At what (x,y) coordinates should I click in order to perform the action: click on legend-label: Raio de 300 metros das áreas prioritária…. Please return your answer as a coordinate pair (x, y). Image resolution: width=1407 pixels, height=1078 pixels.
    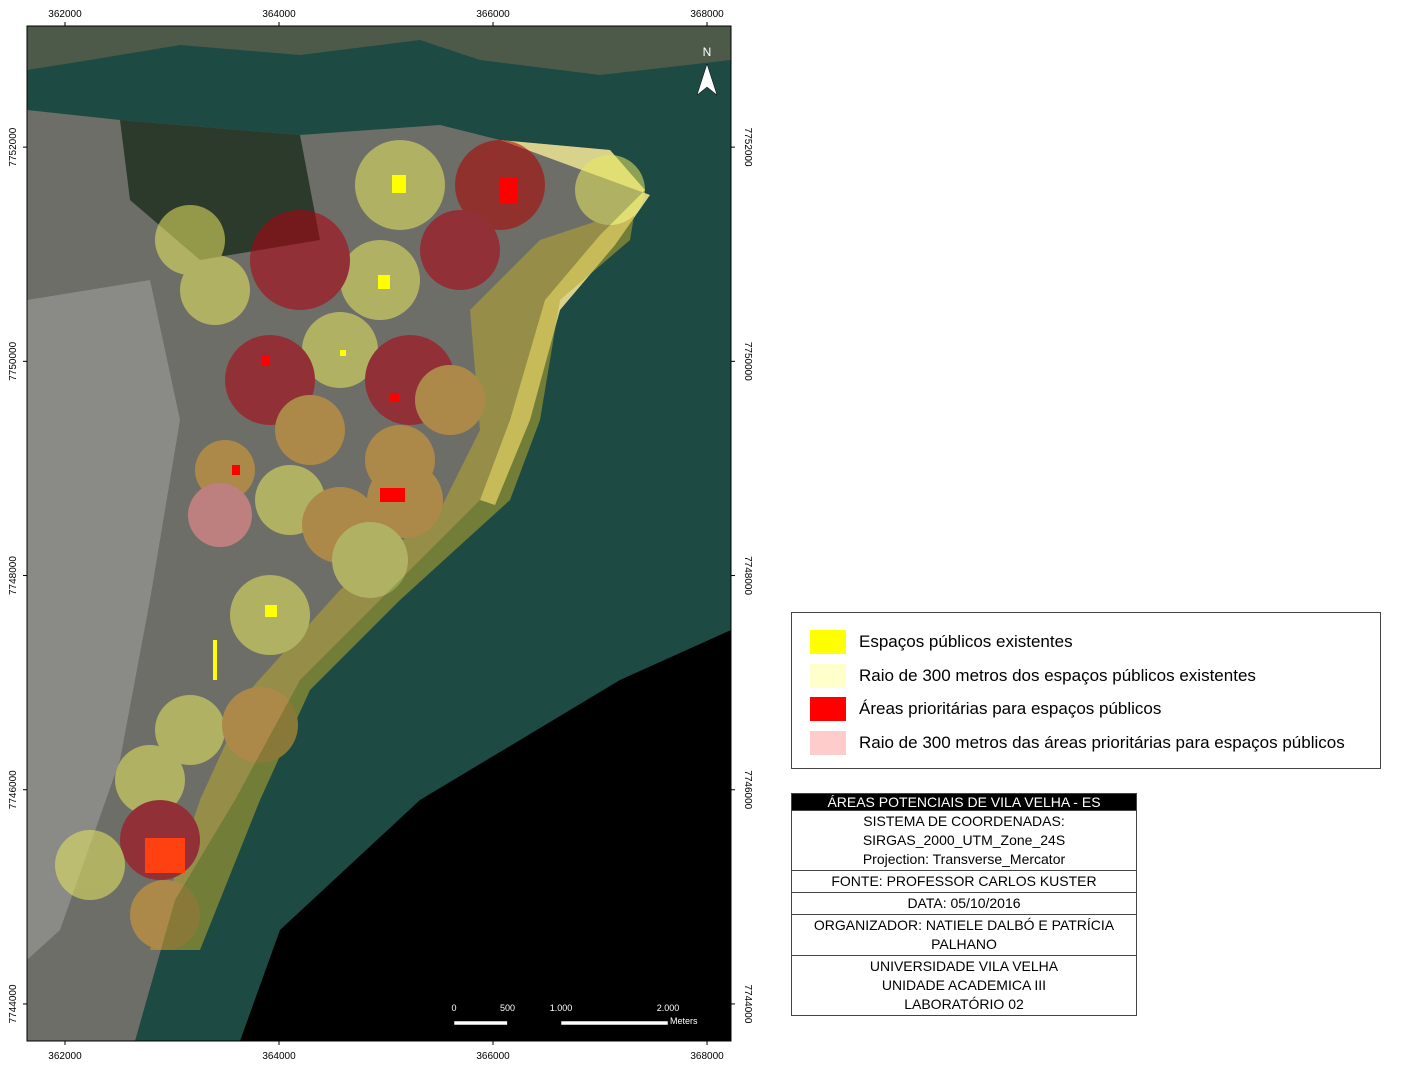
    Looking at the image, I should click on (1102, 742).